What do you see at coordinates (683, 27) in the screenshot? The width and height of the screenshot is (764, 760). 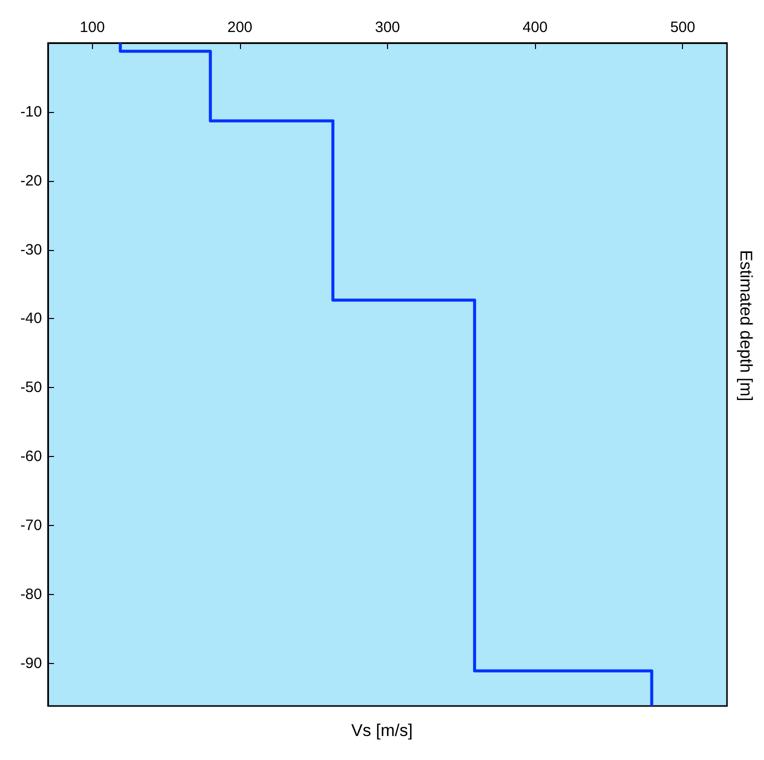 I see `x-tick-label: 500` at bounding box center [683, 27].